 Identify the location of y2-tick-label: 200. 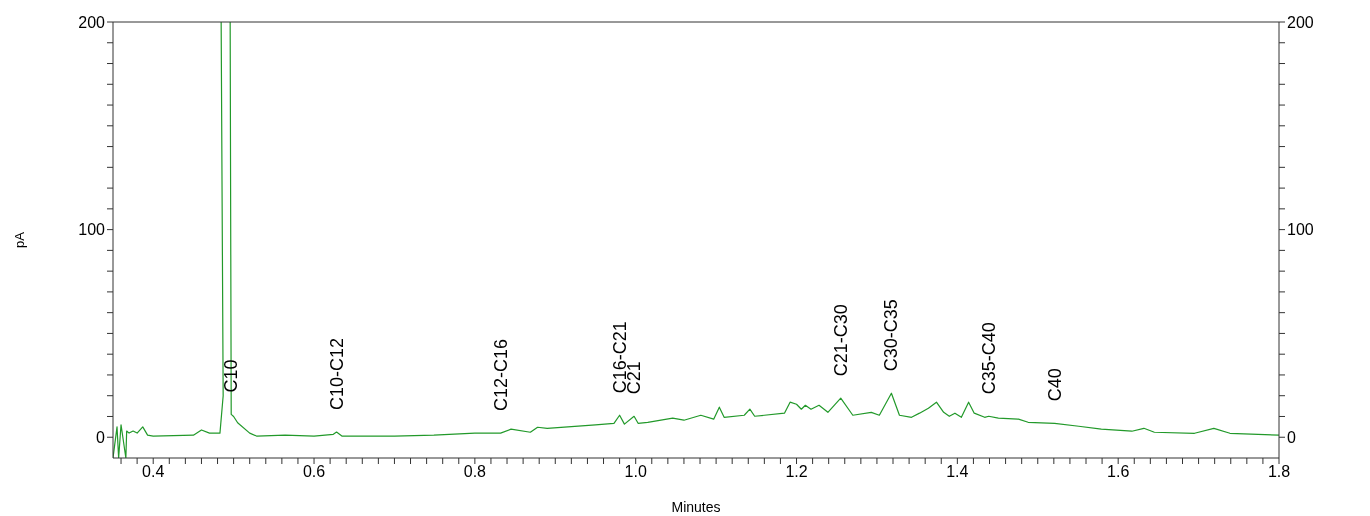
(1300, 22).